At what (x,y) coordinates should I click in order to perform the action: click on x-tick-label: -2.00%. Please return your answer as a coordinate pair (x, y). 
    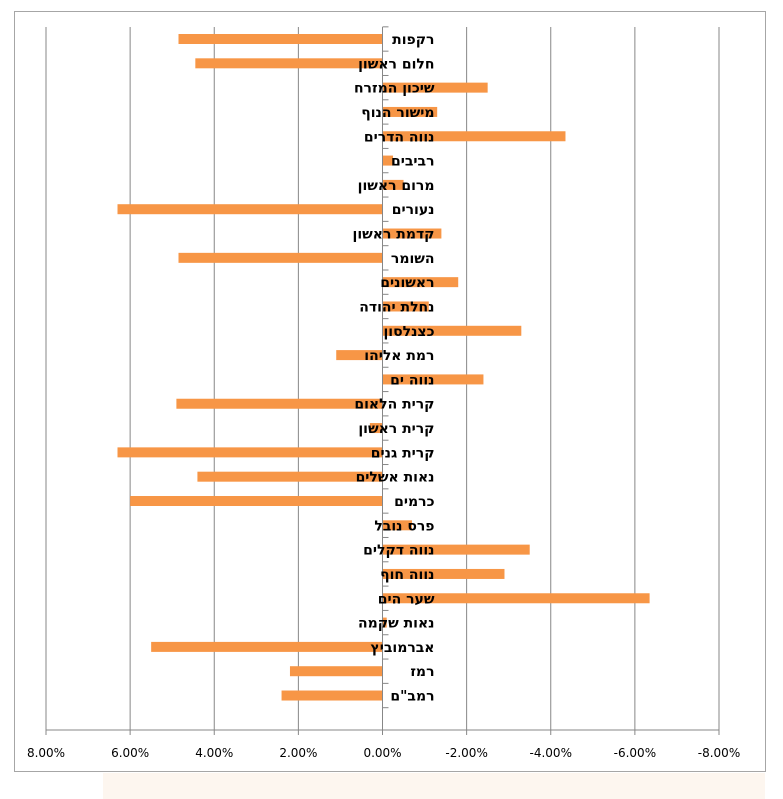
    Looking at the image, I should click on (466, 753).